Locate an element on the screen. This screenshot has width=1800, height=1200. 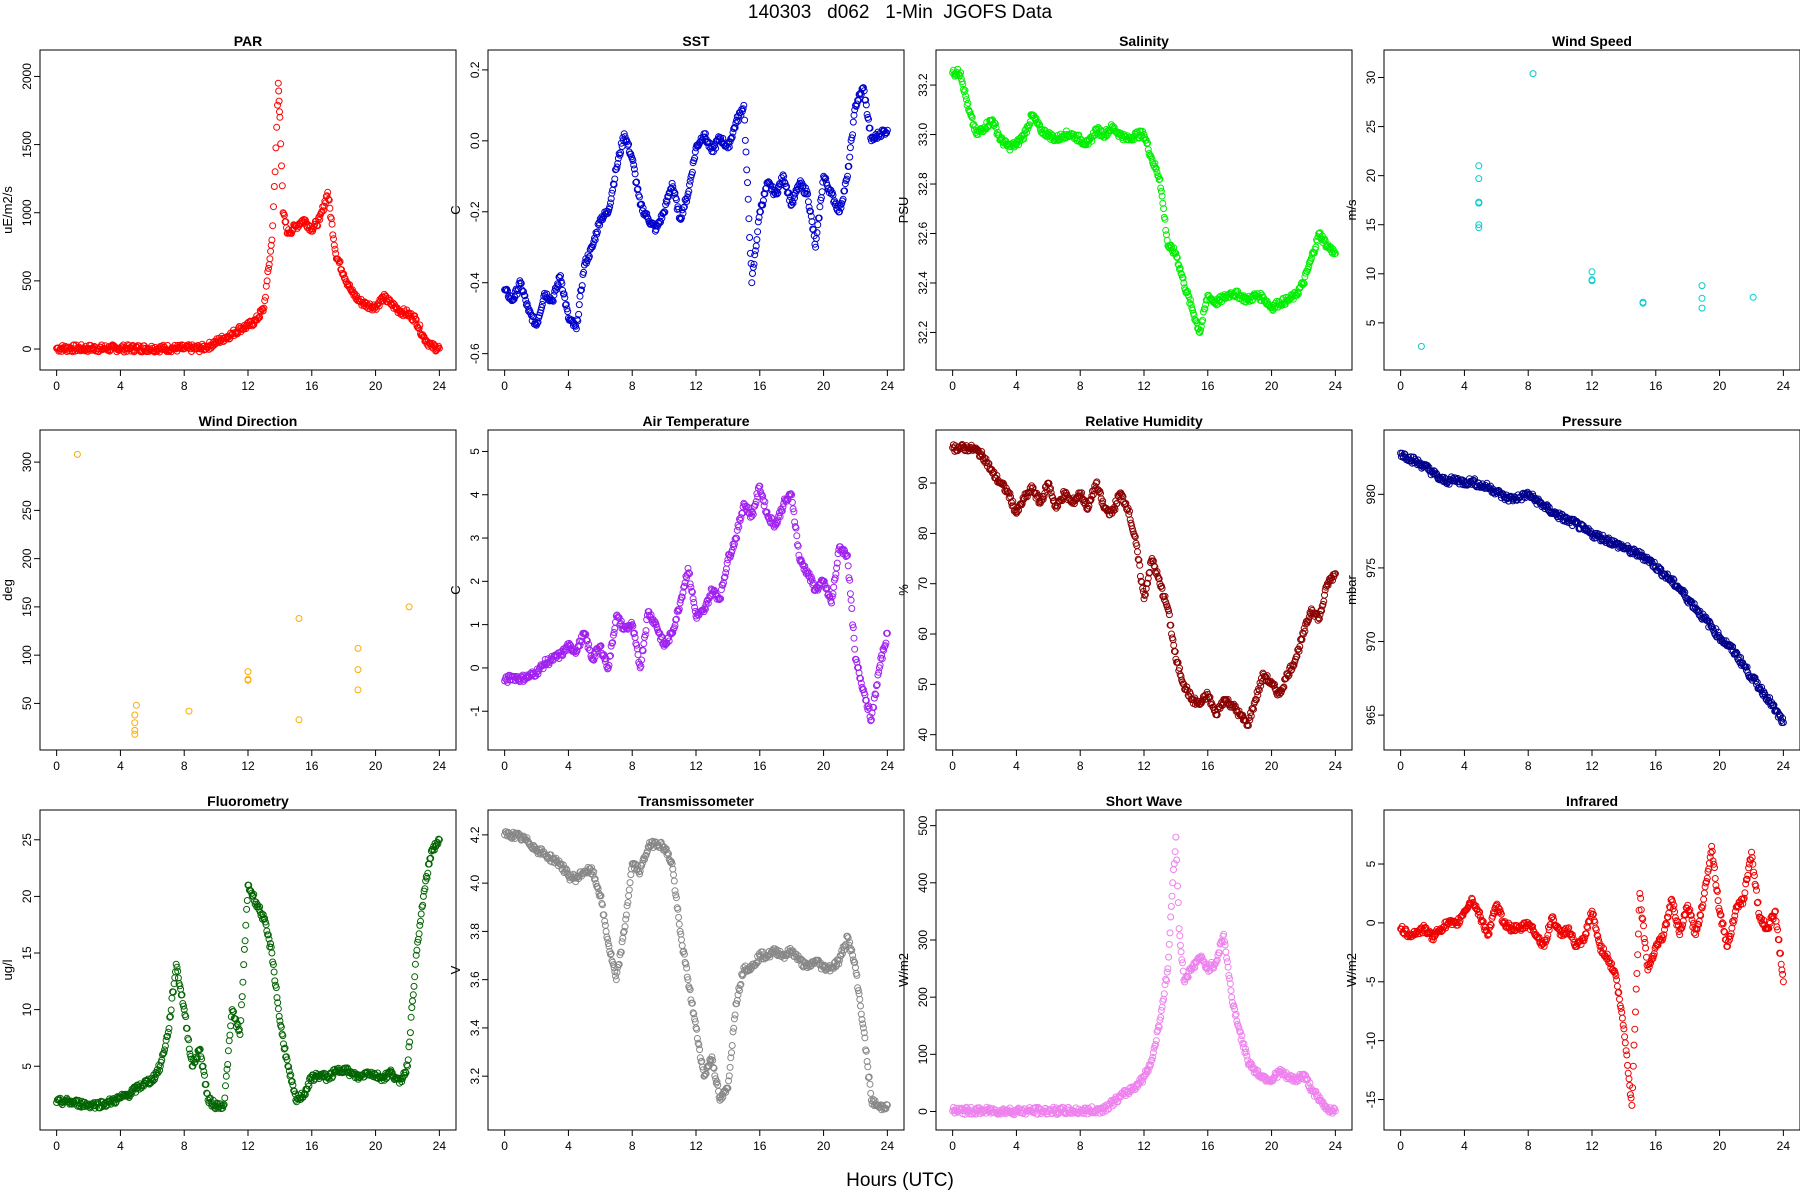
y-tick-label: 300 is located at coordinates (923, 940).